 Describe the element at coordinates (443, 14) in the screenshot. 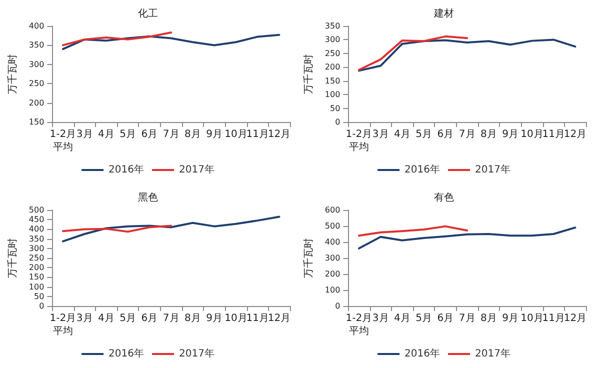

I see `chart-title: 建材` at that location.